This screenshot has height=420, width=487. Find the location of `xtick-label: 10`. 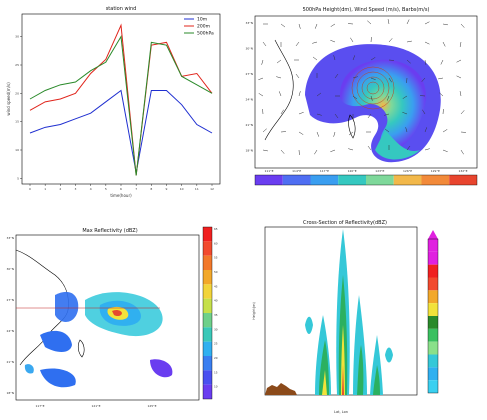

xtick-label: 10 is located at coordinates (182, 189).